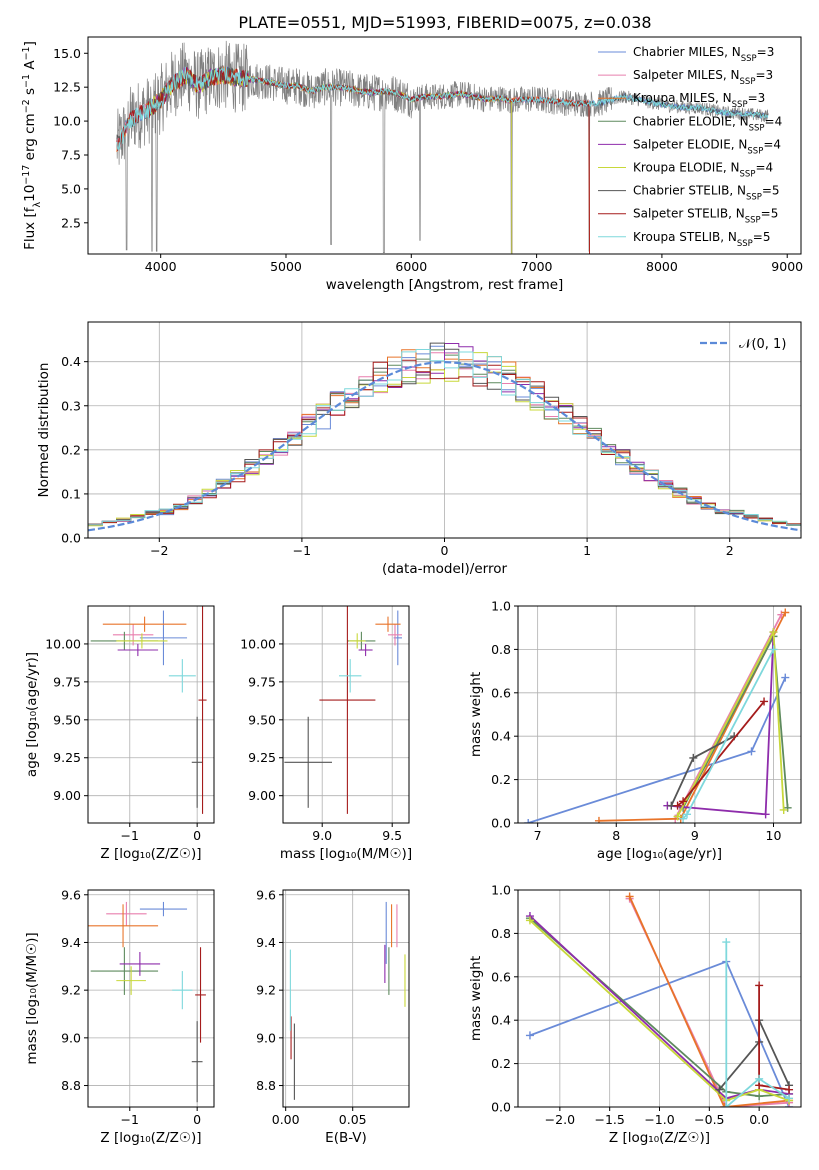 This screenshot has width=819, height=1170. Describe the element at coordinates (266, 1037) in the screenshot. I see `y-tick-label: 9.0` at that location.